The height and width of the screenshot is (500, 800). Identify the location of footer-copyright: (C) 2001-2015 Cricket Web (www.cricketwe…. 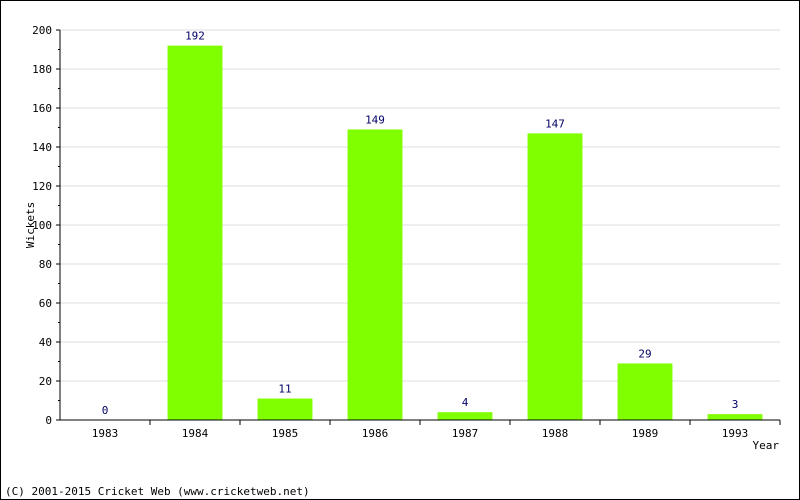
(157, 491).